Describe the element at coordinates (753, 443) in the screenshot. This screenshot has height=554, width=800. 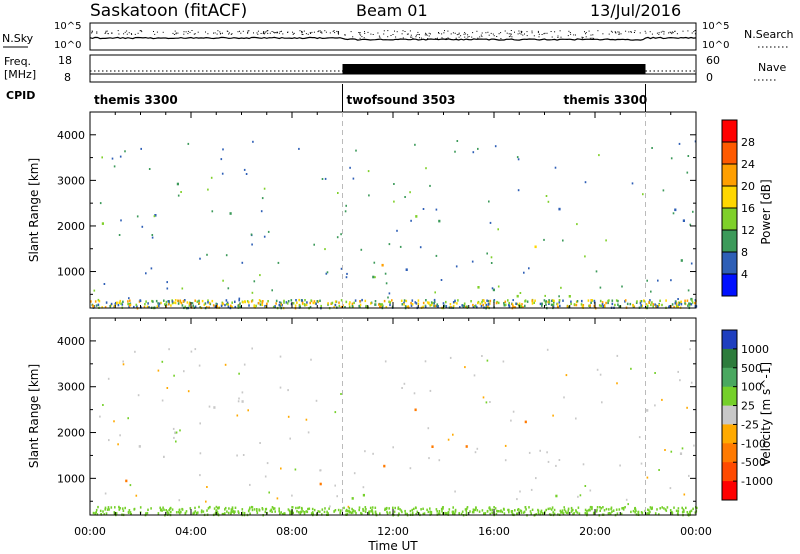
I see `colorbar-tick-label: -100` at that location.